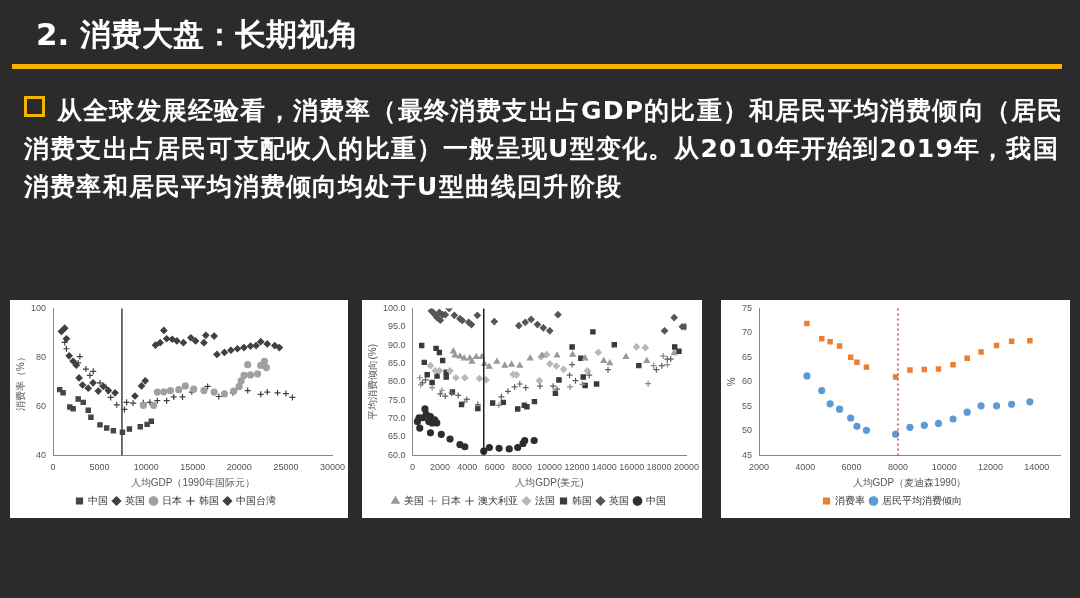 Image resolution: width=1080 pixels, height=598 pixels. Describe the element at coordinates (396, 436) in the screenshot. I see `y-tick-label: 65.0` at that location.